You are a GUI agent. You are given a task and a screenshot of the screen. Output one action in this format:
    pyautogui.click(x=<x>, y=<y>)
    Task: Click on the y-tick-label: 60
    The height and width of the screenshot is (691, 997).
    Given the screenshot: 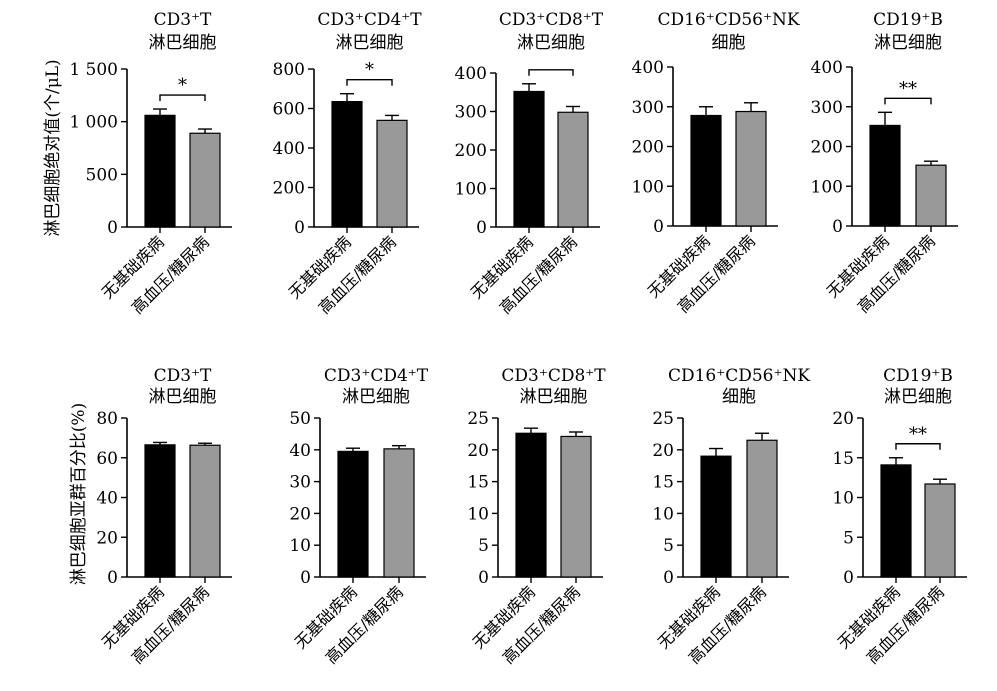 What is the action you would take?
    pyautogui.click(x=107, y=459)
    